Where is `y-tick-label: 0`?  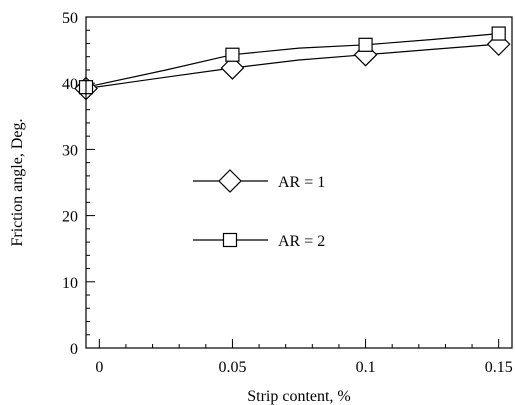 y-tick-label: 0 is located at coordinates (74, 349).